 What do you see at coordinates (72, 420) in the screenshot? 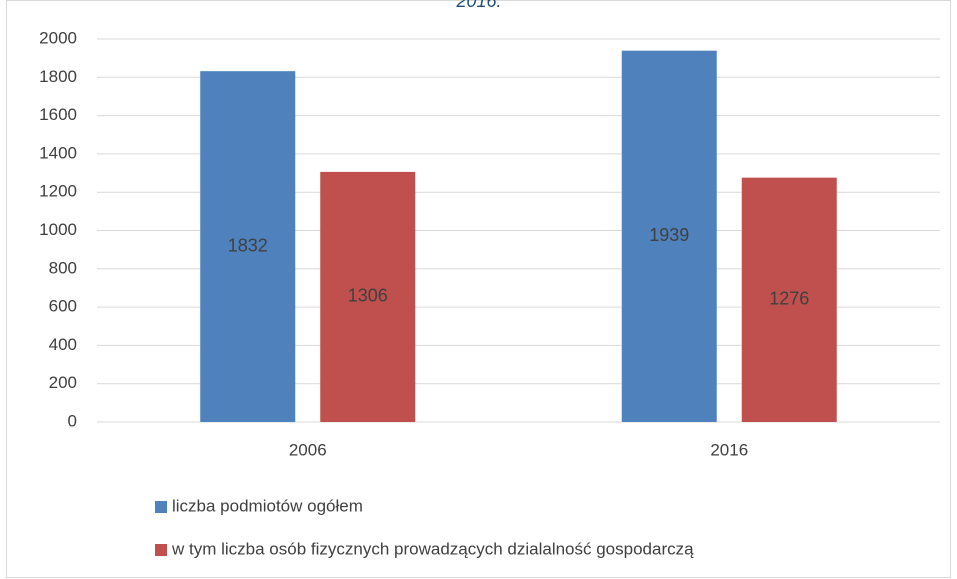
I see `y-tick-label: 0` at bounding box center [72, 420].